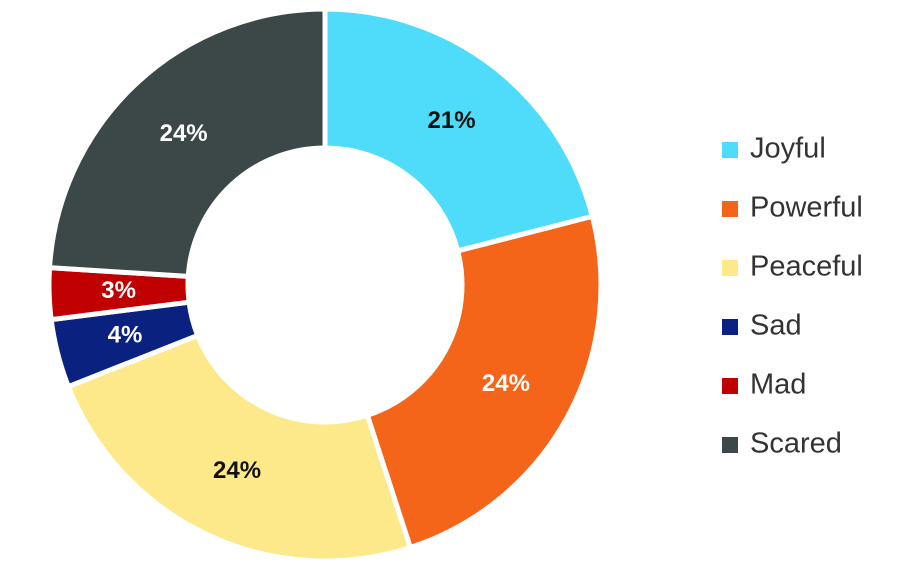 The image size is (906, 566). Describe the element at coordinates (806, 267) in the screenshot. I see `legend-label: Peaceful` at that location.